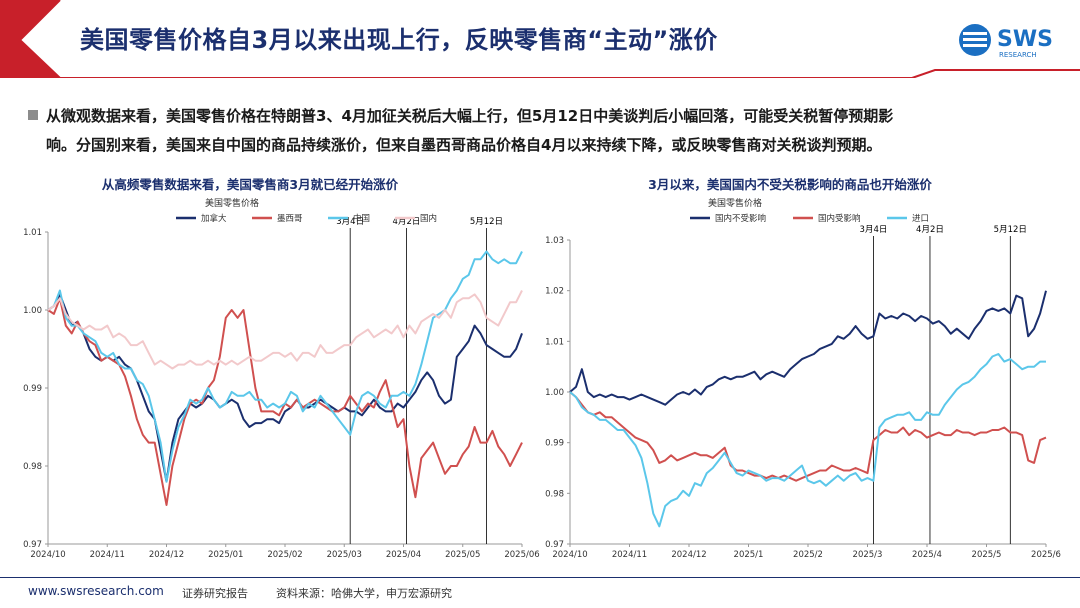 The image size is (1080, 608). I want to click on left-x-tick-label: 2025/02, so click(284, 555).